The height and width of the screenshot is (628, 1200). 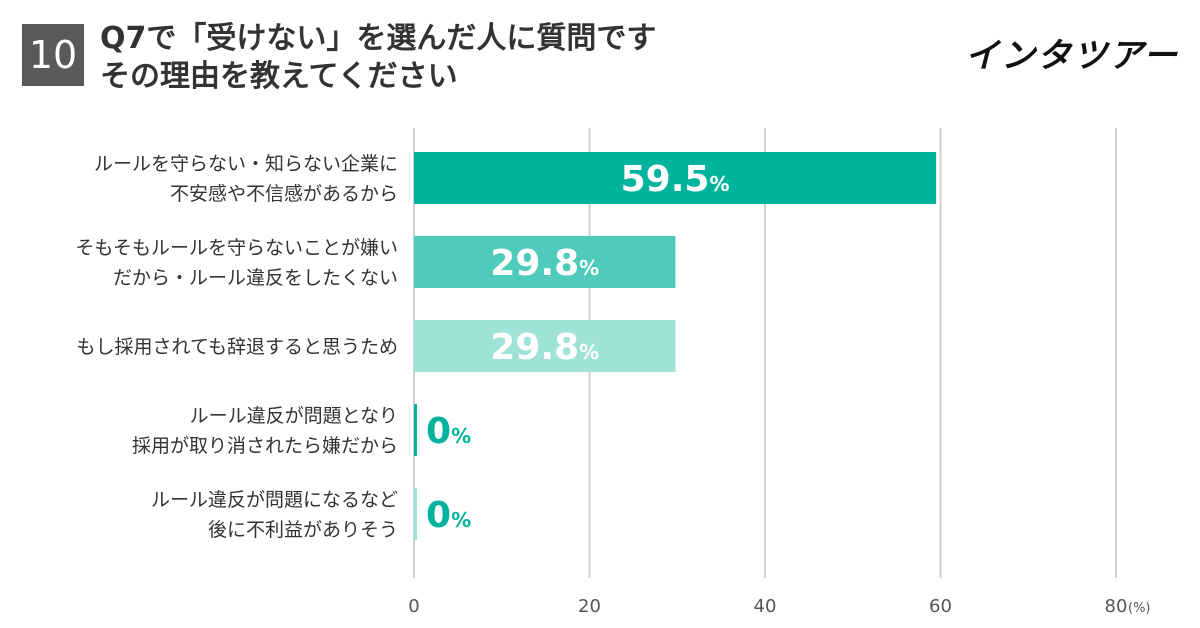 I want to click on data-label-1: 29.8%, so click(x=544, y=263).